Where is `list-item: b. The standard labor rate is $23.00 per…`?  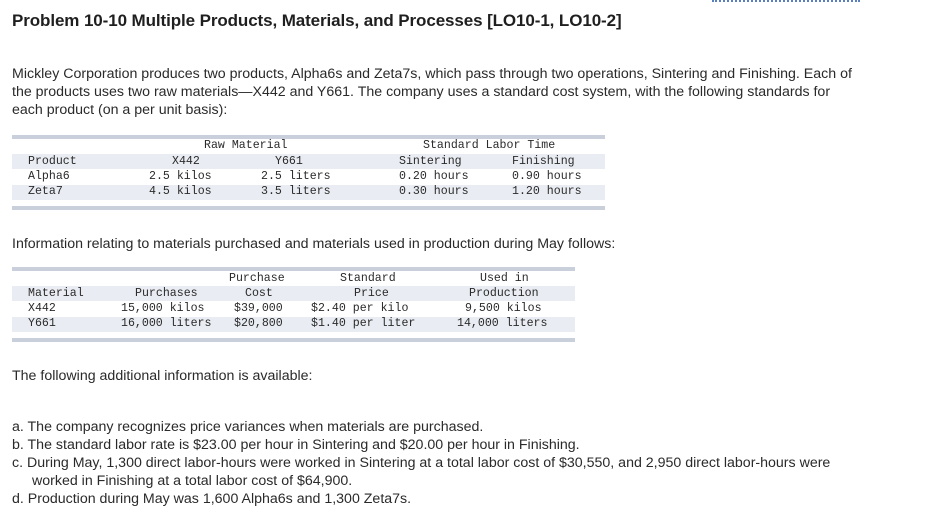 list-item: b. The standard labor rate is $23.00 per… is located at coordinates (296, 445).